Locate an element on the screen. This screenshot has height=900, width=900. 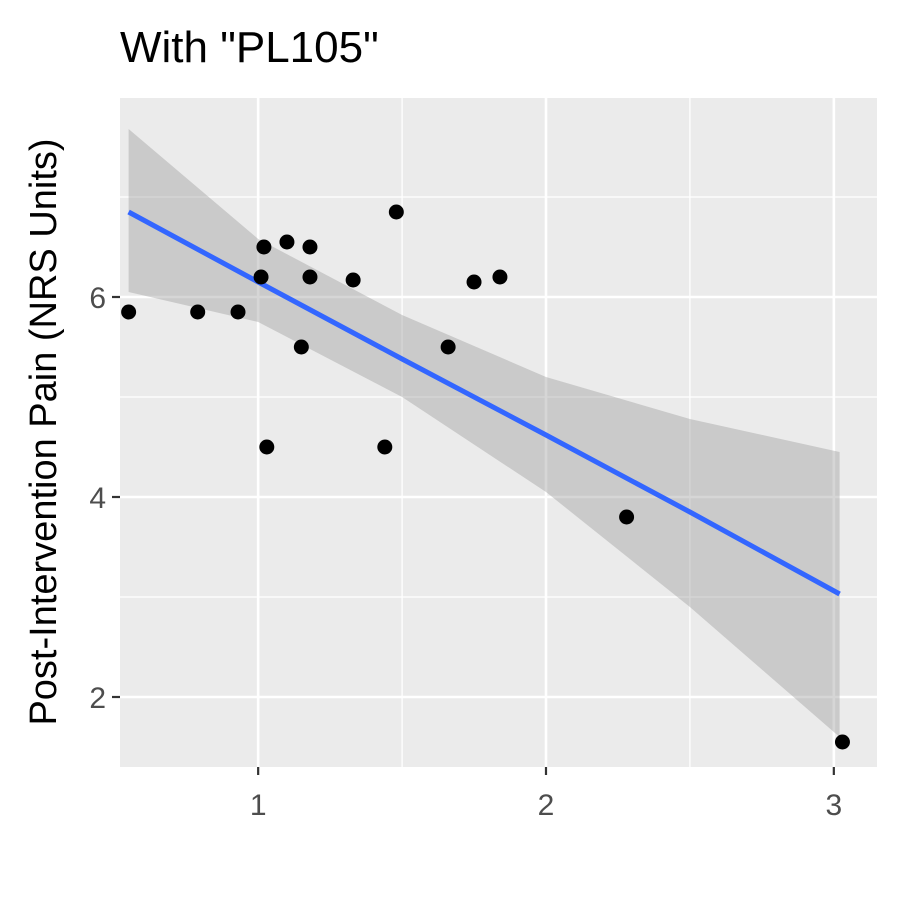
chart-title: With "PL105" is located at coordinates (249, 47).